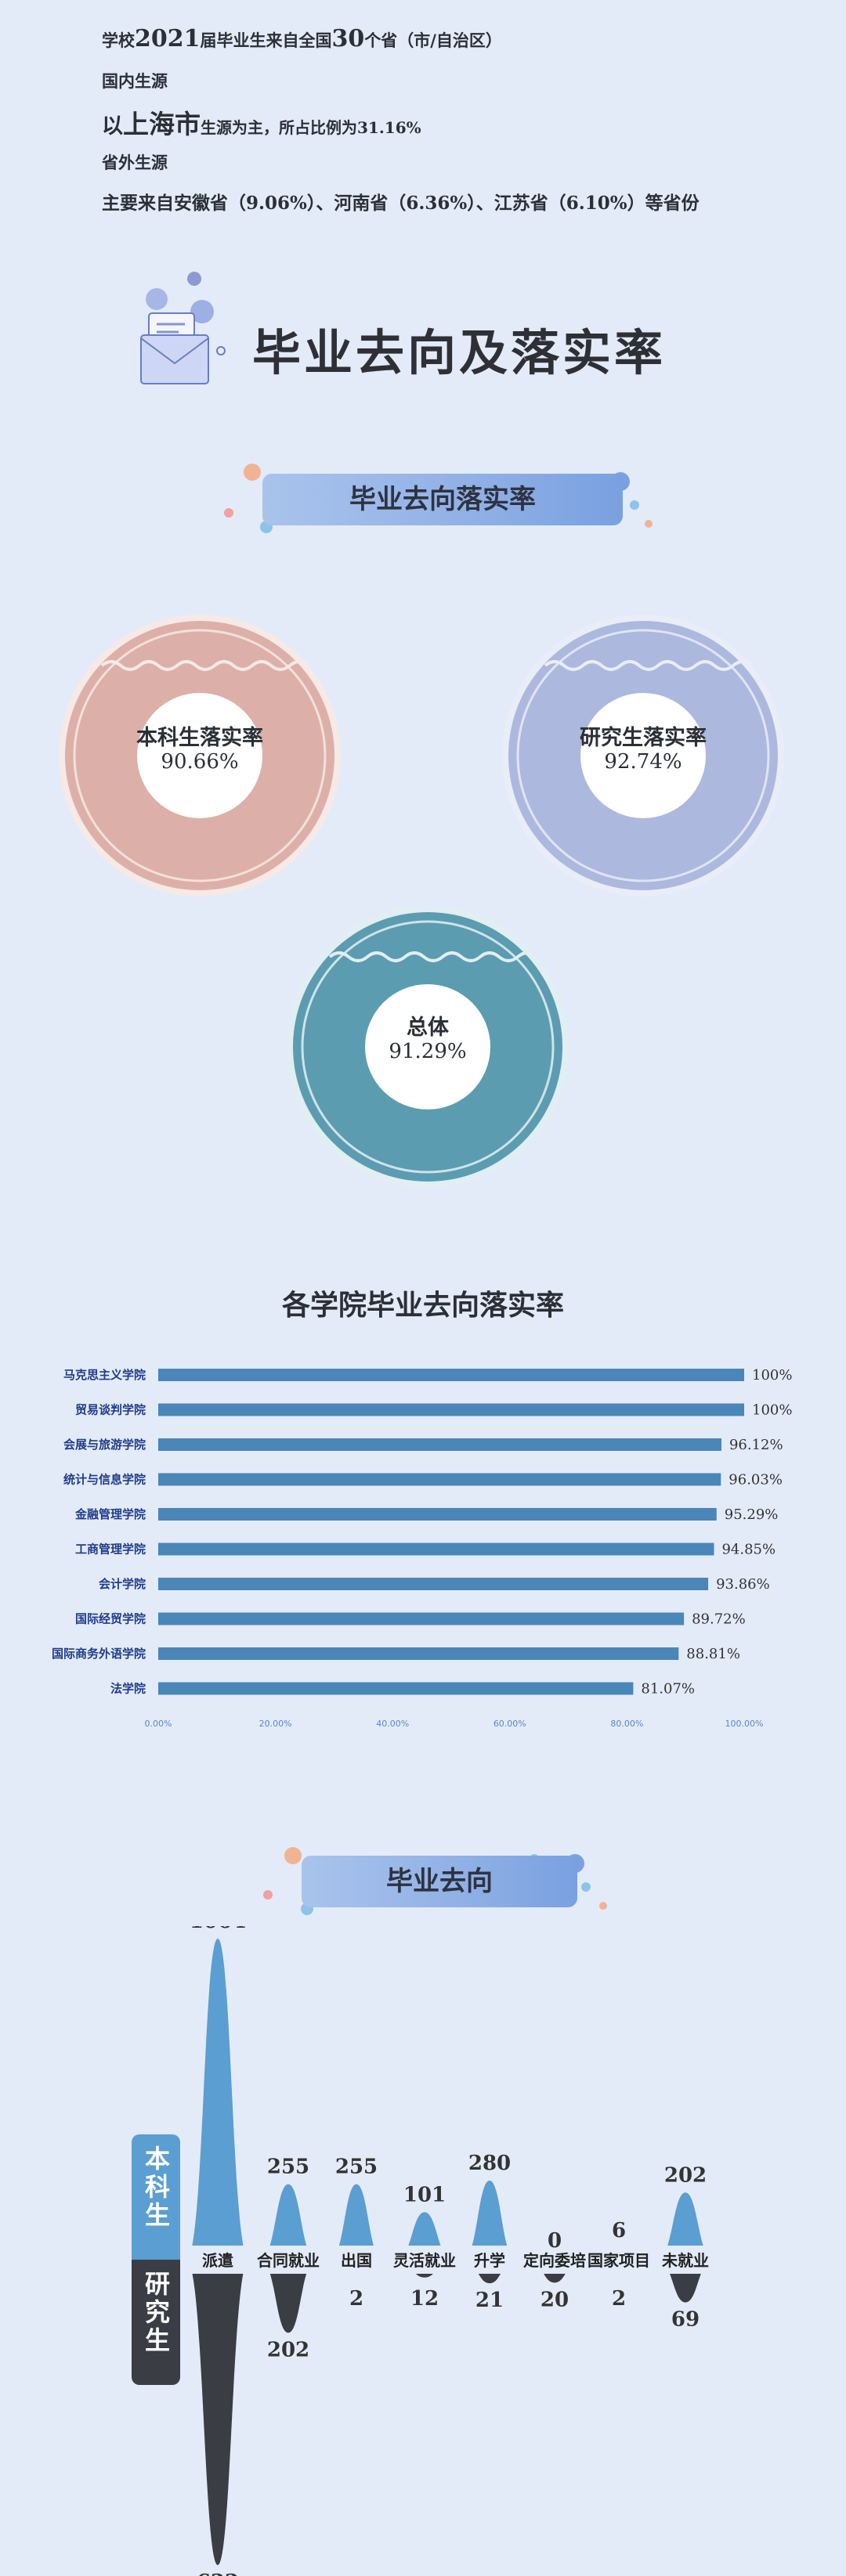 The image size is (846, 2576). Describe the element at coordinates (218, 1930) in the screenshot. I see `destination-value-undergrad: 1064` at that location.